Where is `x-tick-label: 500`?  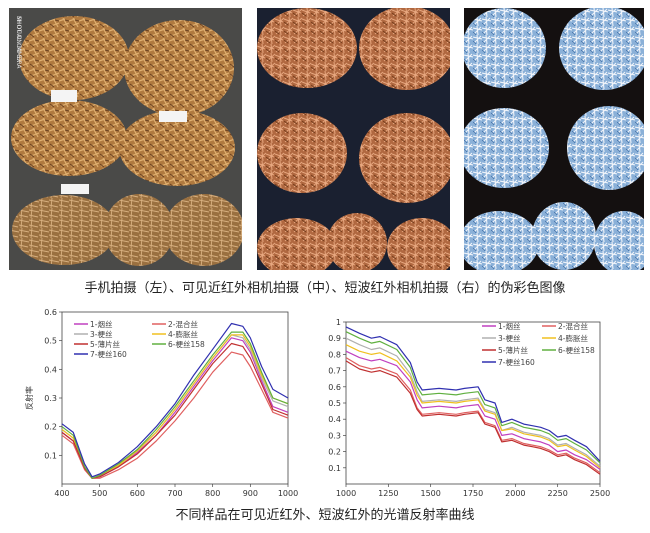 x-tick-label: 500 is located at coordinates (99, 493).